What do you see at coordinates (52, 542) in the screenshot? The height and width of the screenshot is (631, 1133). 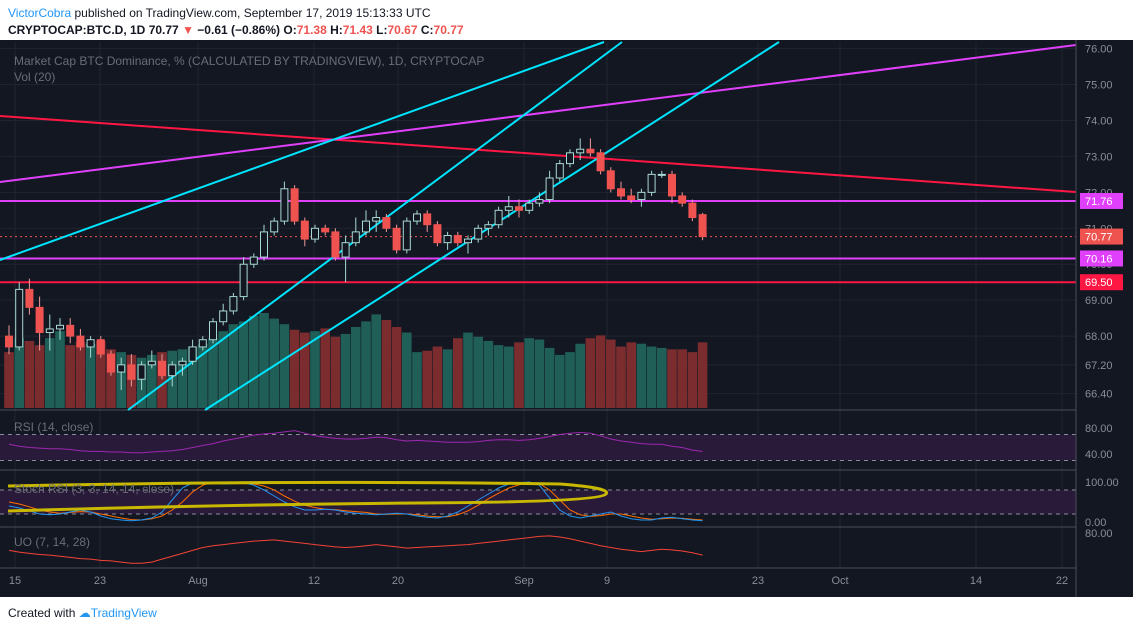 I see `uo-label: UO (7, 14, 28)` at bounding box center [52, 542].